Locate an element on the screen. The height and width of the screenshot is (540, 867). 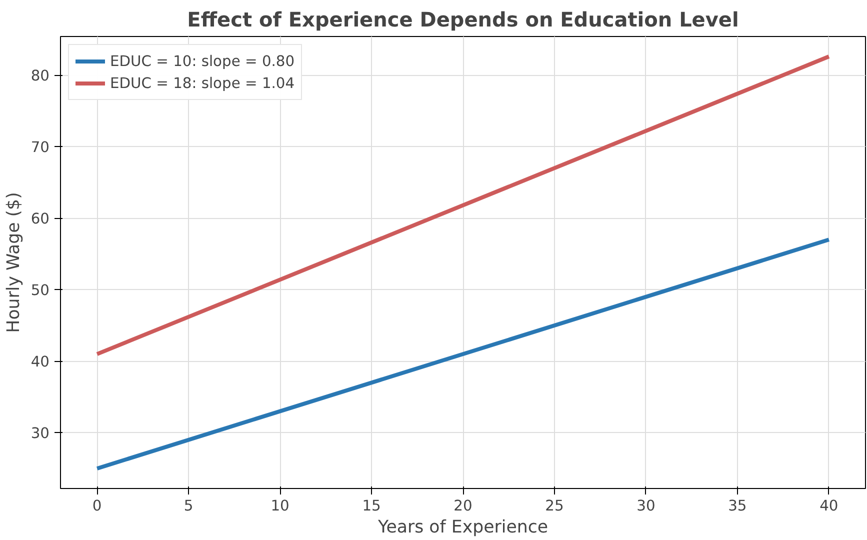
x-tick-label: 20 is located at coordinates (463, 506).